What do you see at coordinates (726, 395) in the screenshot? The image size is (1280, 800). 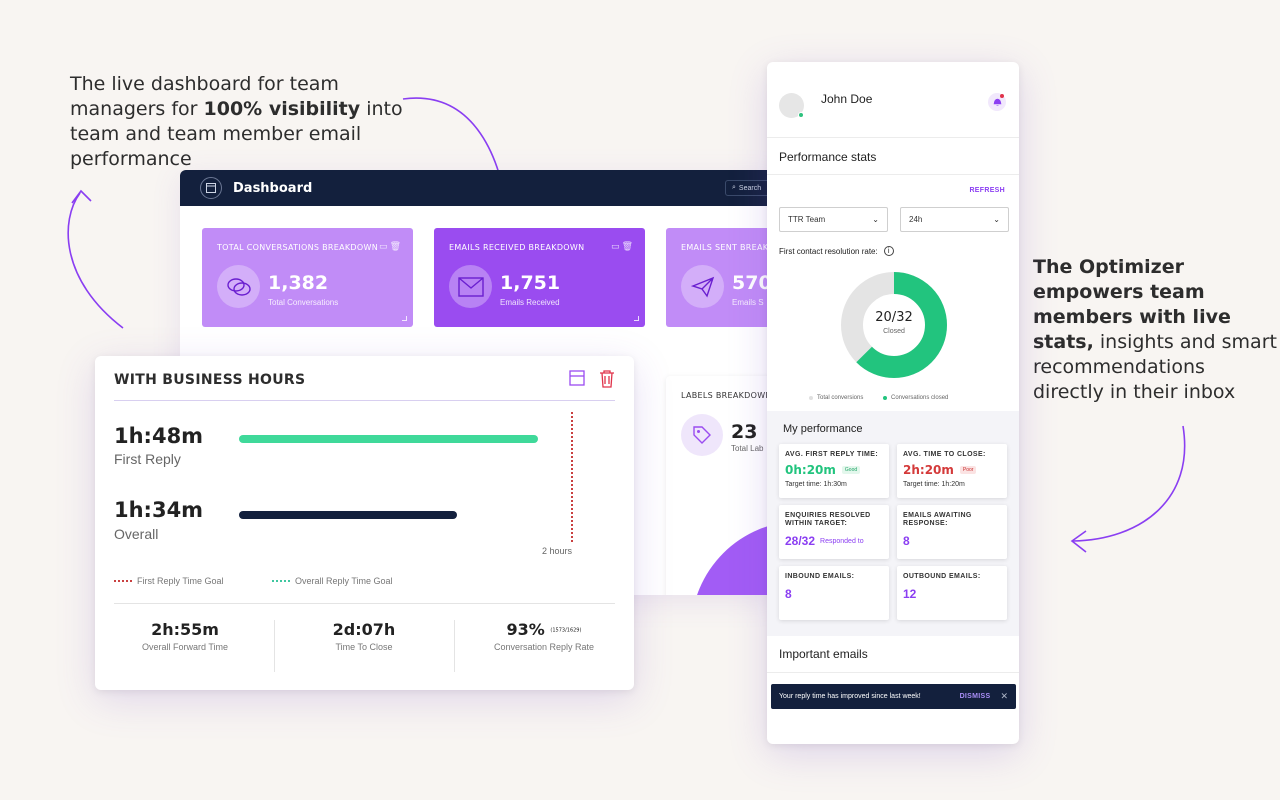 I see `card-title: LABELS BREAKDOWN` at bounding box center [726, 395].